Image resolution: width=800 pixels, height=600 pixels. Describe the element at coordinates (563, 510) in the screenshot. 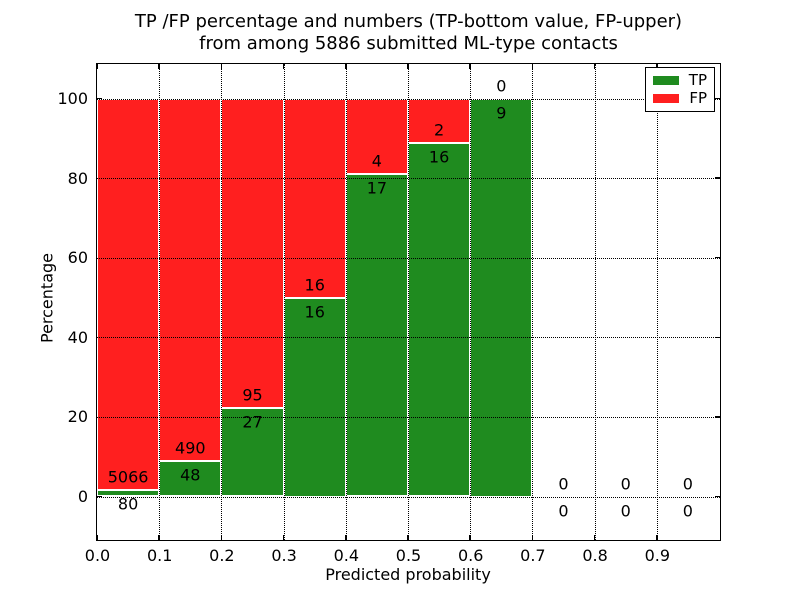

I see `tp-count-label-7: 0` at that location.